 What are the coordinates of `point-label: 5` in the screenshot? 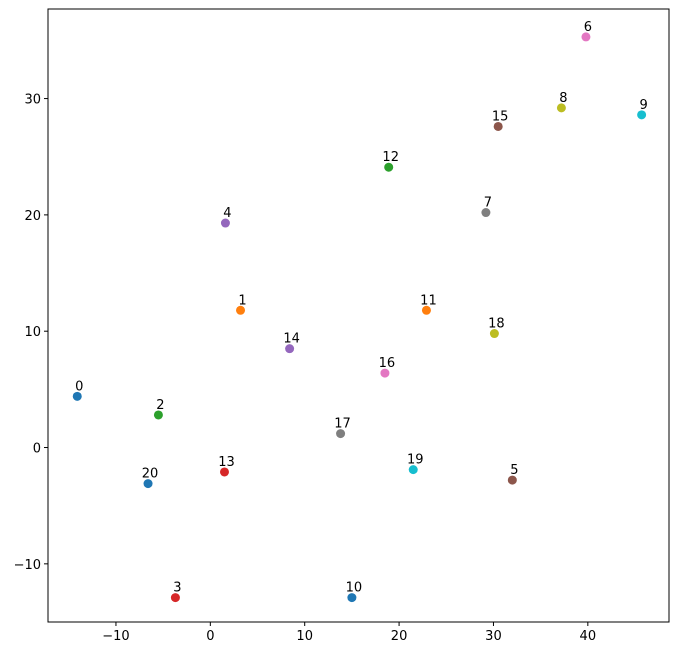 It's located at (514, 470).